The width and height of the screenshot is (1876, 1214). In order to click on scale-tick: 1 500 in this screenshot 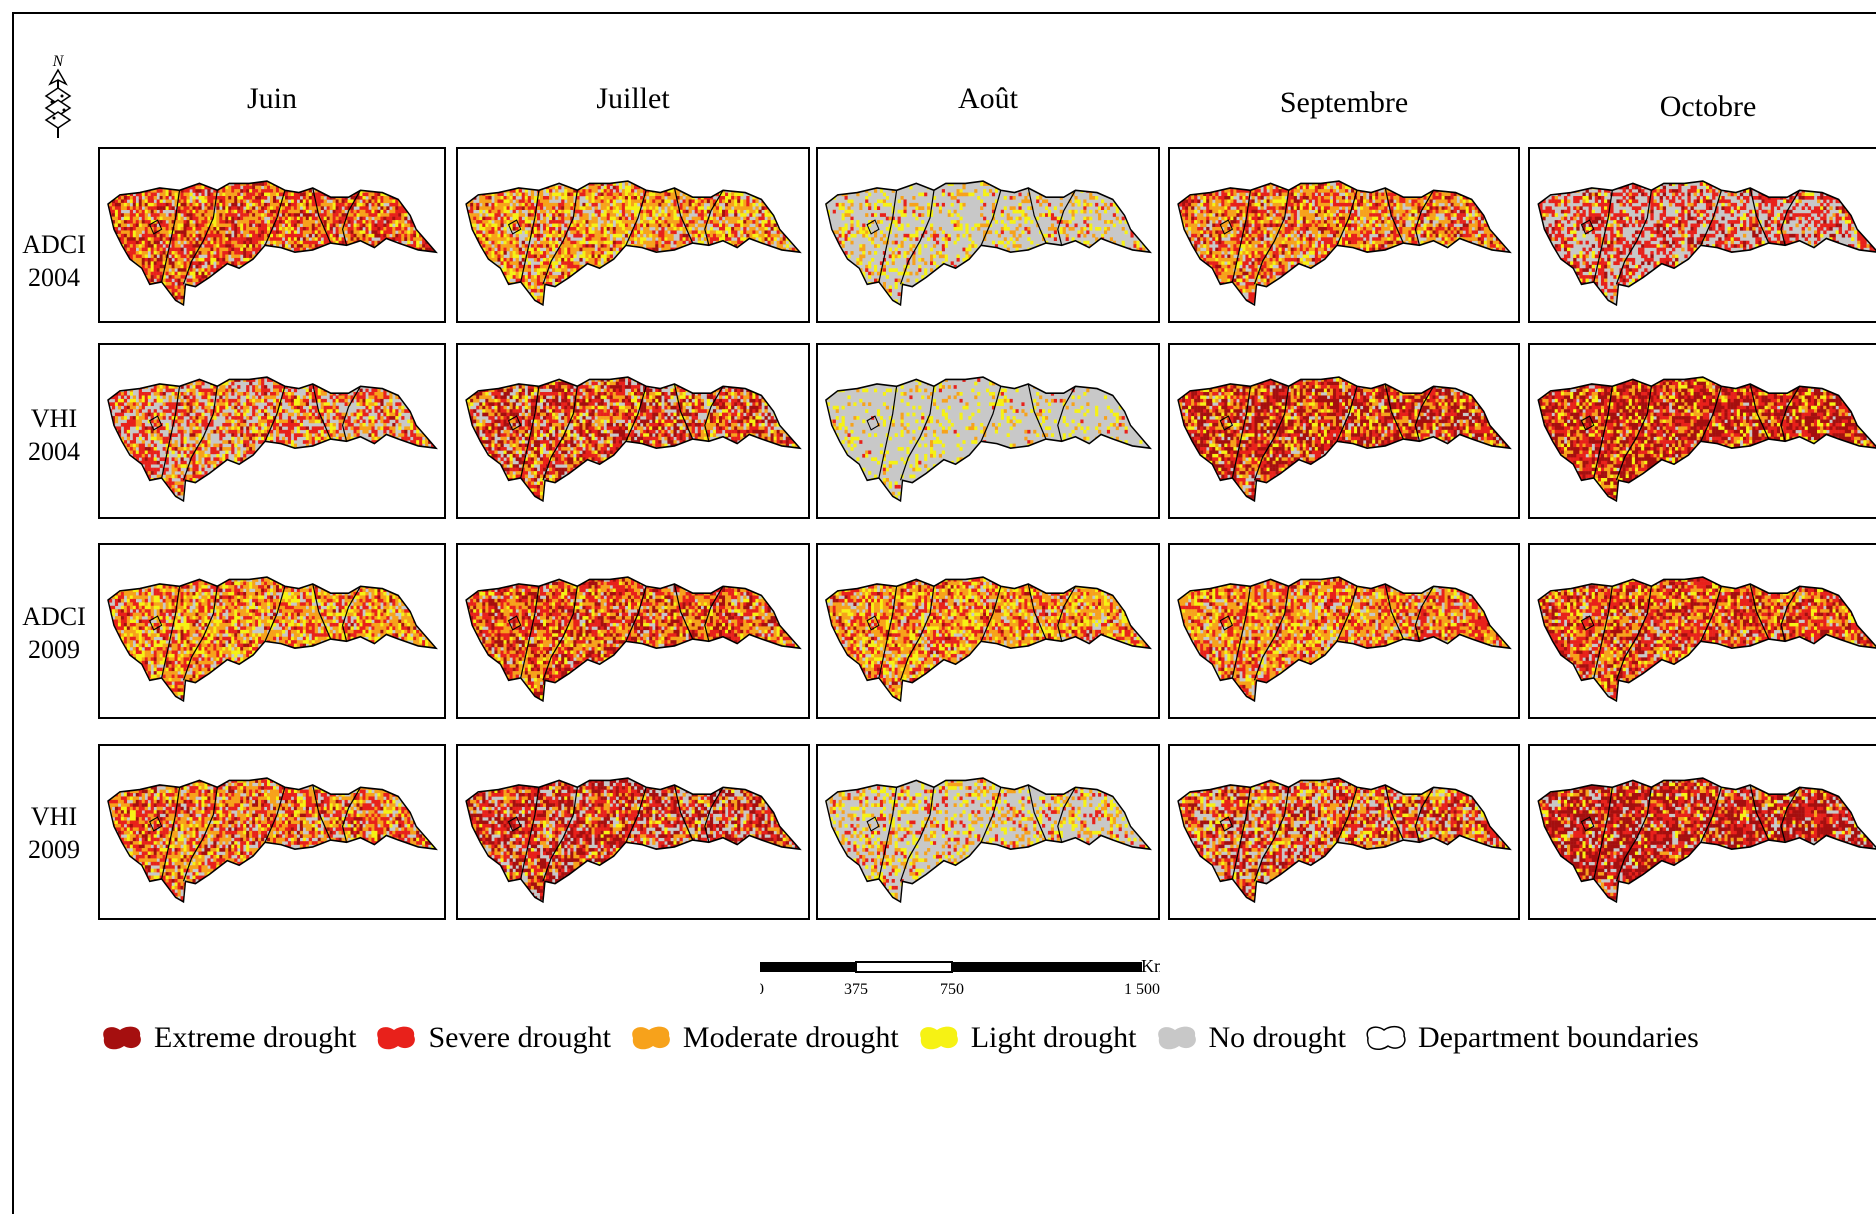, I will do `click(1142, 989)`.